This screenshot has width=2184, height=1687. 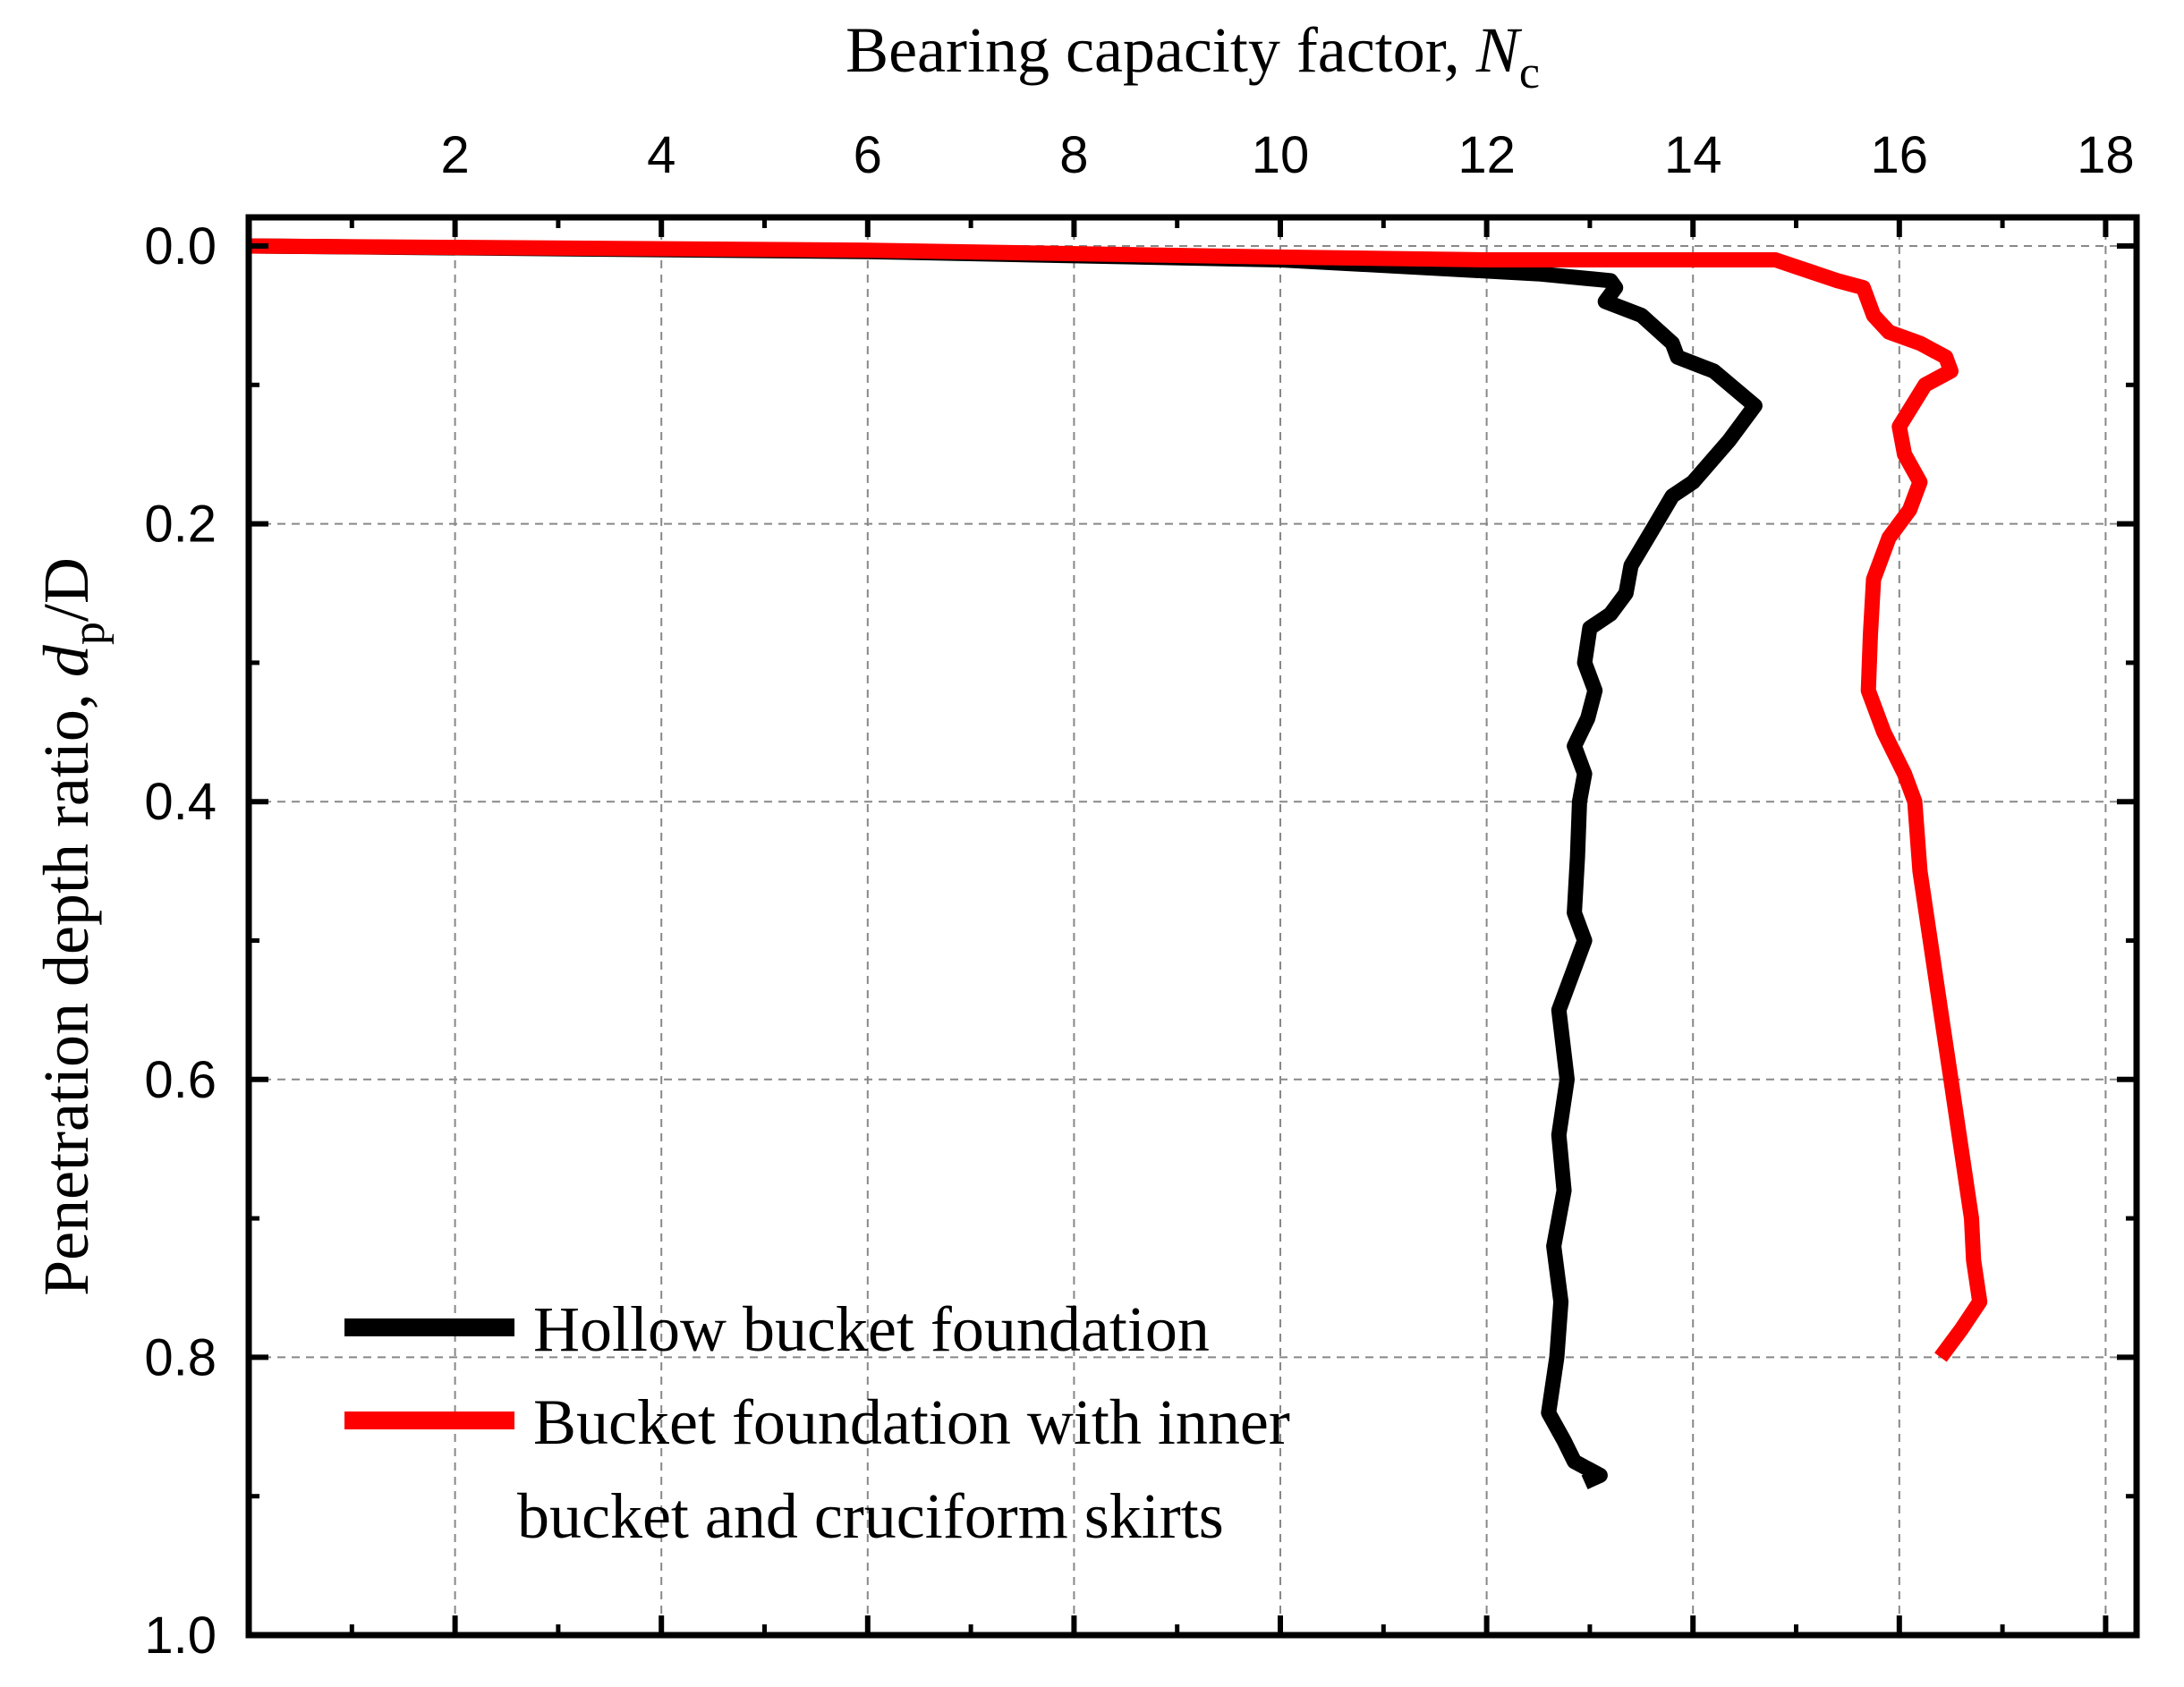 I want to click on y-tick-labels: 0.0 0.2 0.4 0.6 0.8 1.0, so click(x=180, y=941).